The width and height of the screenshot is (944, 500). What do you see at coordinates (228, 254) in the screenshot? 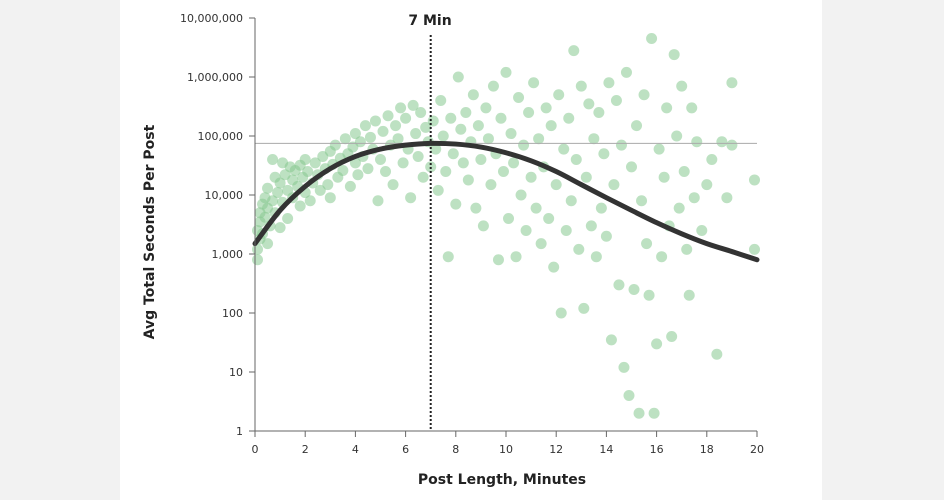
I see `y-tick-label: 1,000` at bounding box center [228, 254].